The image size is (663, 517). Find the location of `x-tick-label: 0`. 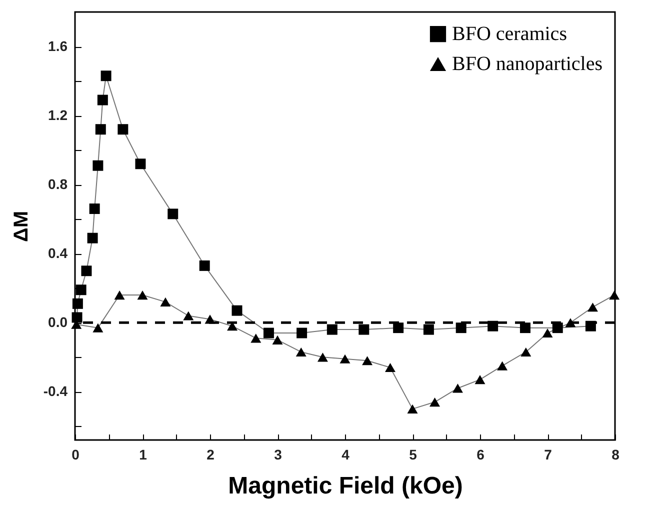

x-tick-label: 0 is located at coordinates (76, 454).